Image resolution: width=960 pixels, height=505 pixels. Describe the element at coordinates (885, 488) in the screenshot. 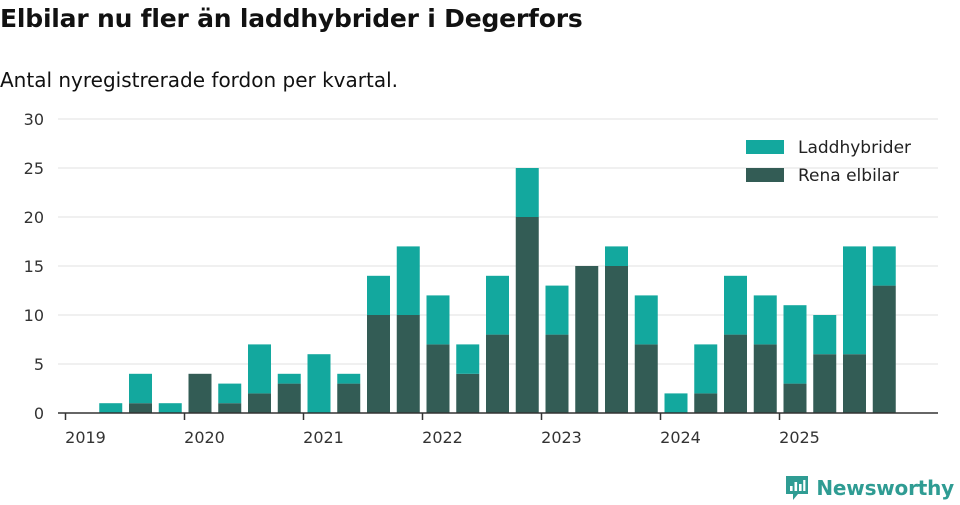

I see `brand-name: Newsworthy` at that location.